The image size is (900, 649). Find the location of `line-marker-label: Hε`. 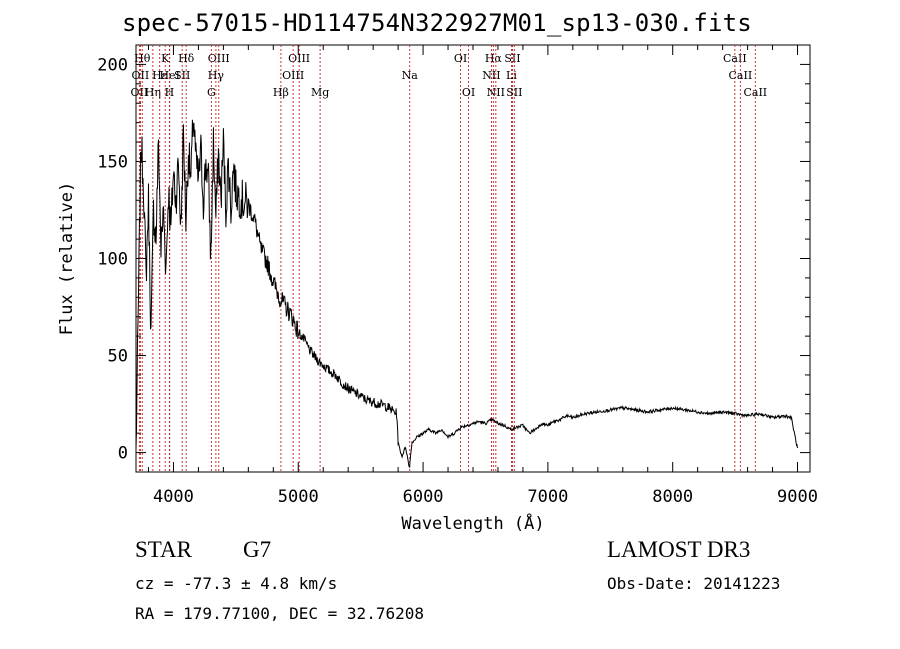

line-marker-label: Hε is located at coordinates (160, 75).